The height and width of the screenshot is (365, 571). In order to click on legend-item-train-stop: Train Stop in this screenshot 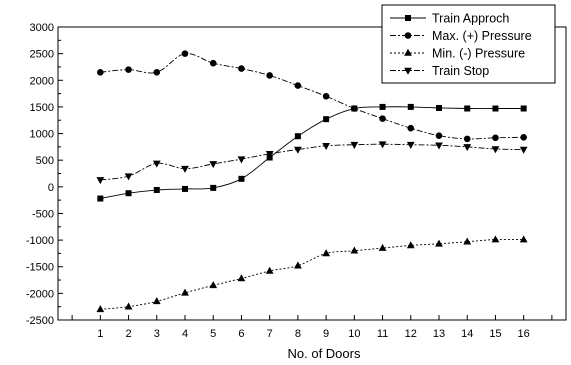, I will do `click(439, 71)`.